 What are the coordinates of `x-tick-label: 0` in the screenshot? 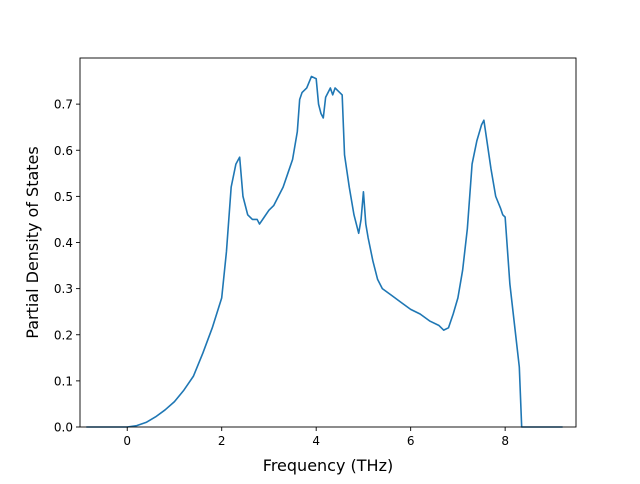 It's located at (127, 441).